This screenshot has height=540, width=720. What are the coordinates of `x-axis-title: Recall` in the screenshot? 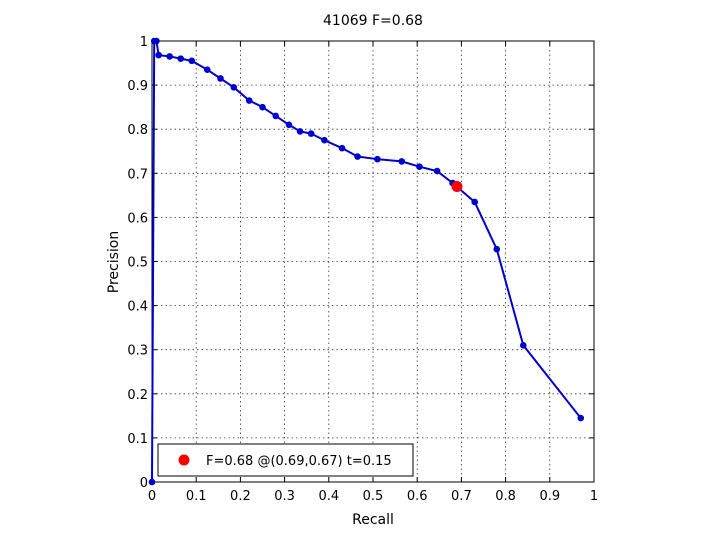 It's located at (373, 520).